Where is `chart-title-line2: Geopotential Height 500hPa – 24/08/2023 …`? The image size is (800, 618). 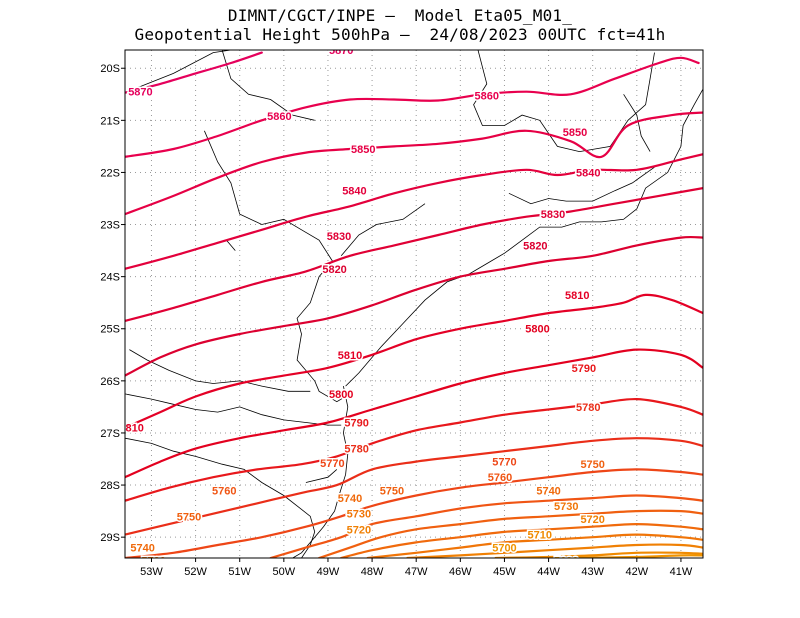
chart-title-line2: Geopotential Height 500hPa – 24/08/2023 … is located at coordinates (400, 34).